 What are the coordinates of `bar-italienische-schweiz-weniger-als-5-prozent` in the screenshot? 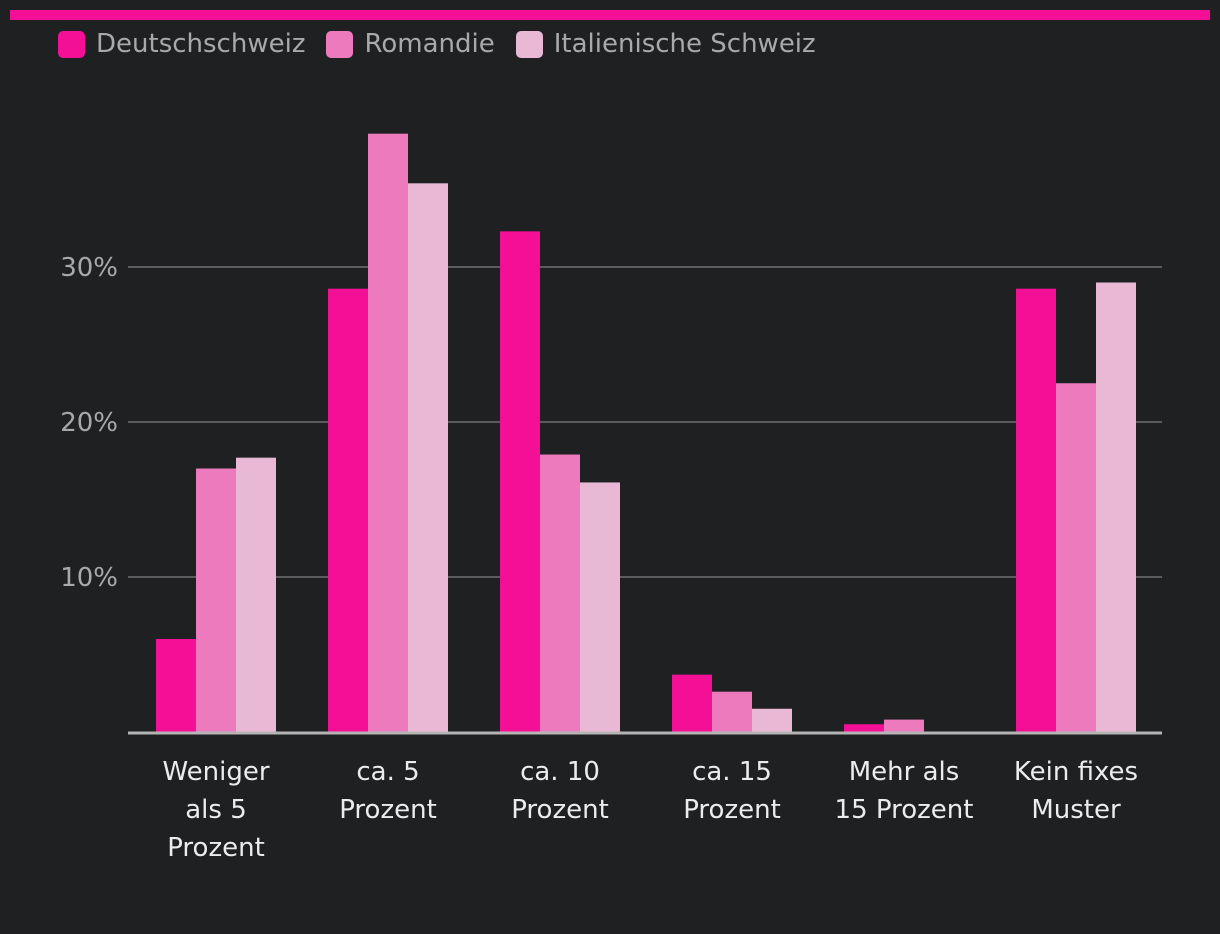 It's located at (256, 594).